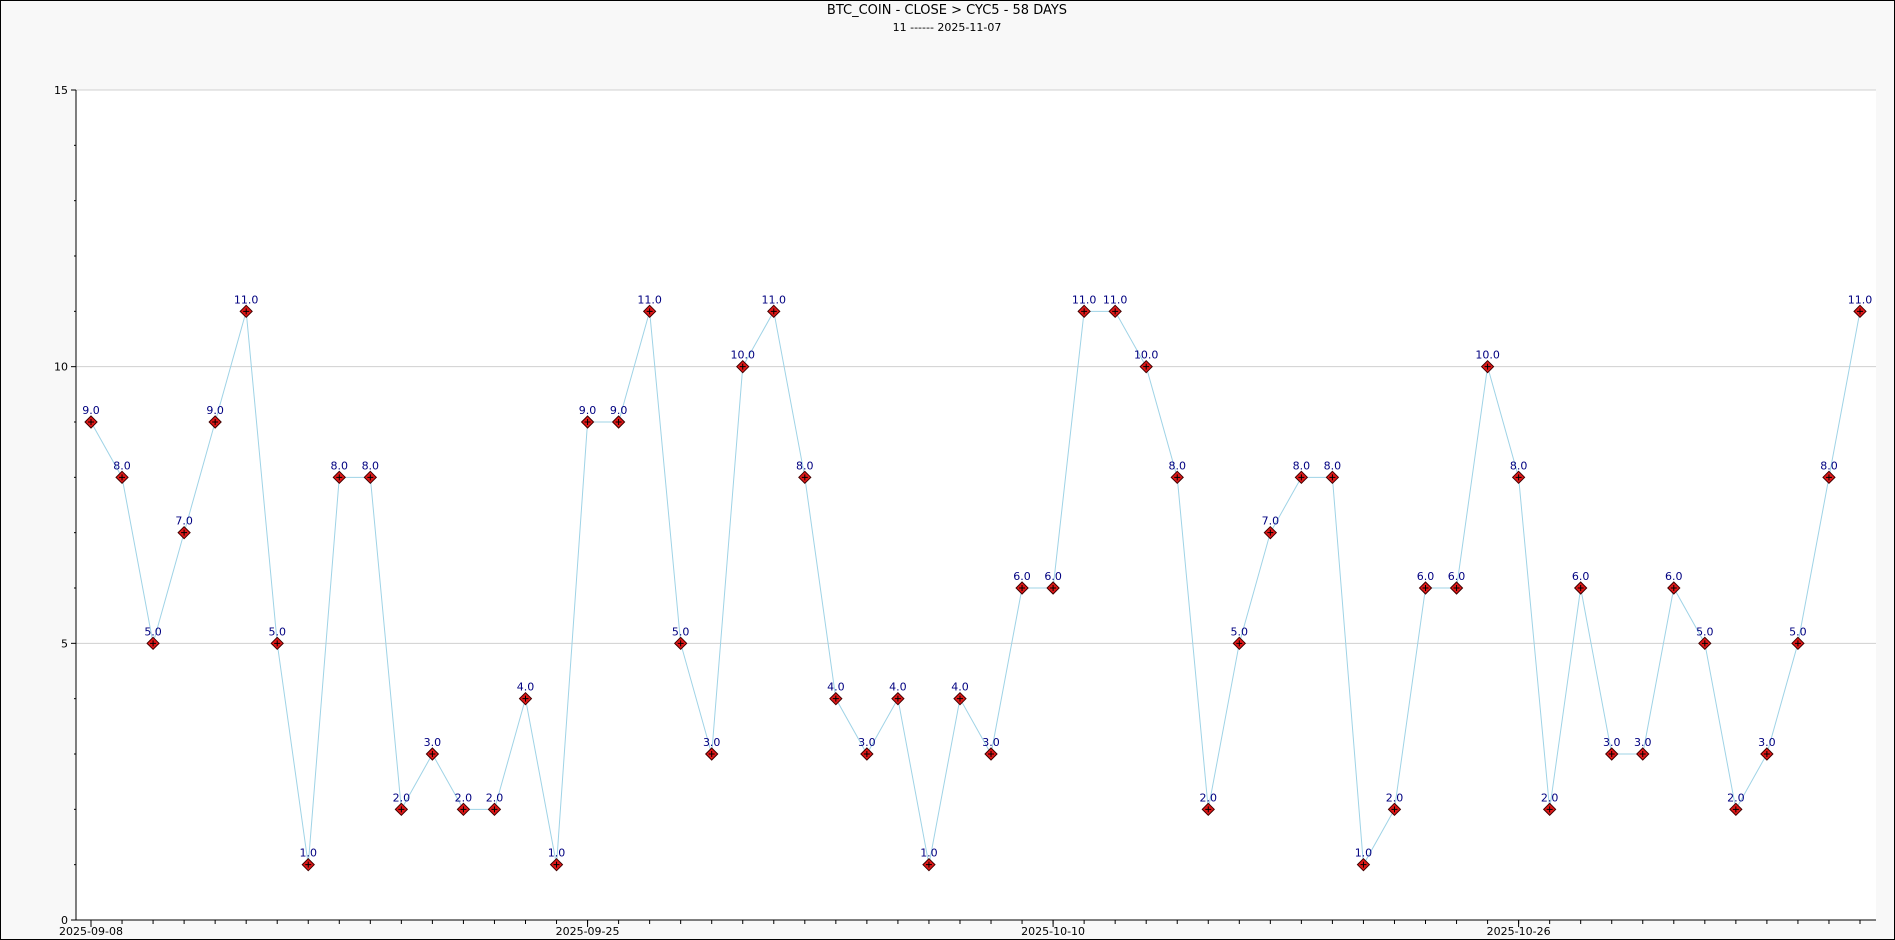 This screenshot has height=940, width=1895. Describe the element at coordinates (947, 27) in the screenshot. I see `chart-subtitle: 11 ------ 2025-11-07` at that location.